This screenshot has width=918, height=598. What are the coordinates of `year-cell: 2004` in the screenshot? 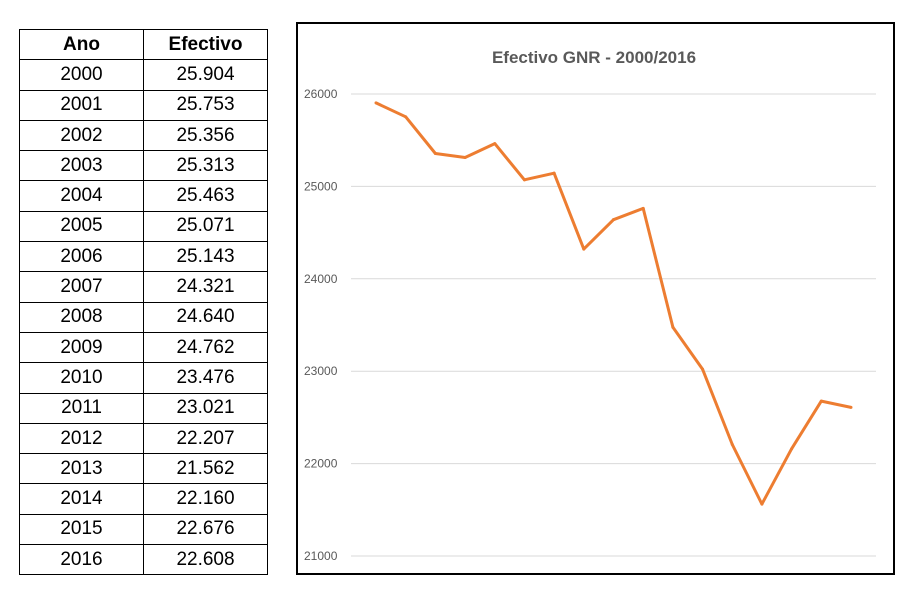 It's located at (81, 196).